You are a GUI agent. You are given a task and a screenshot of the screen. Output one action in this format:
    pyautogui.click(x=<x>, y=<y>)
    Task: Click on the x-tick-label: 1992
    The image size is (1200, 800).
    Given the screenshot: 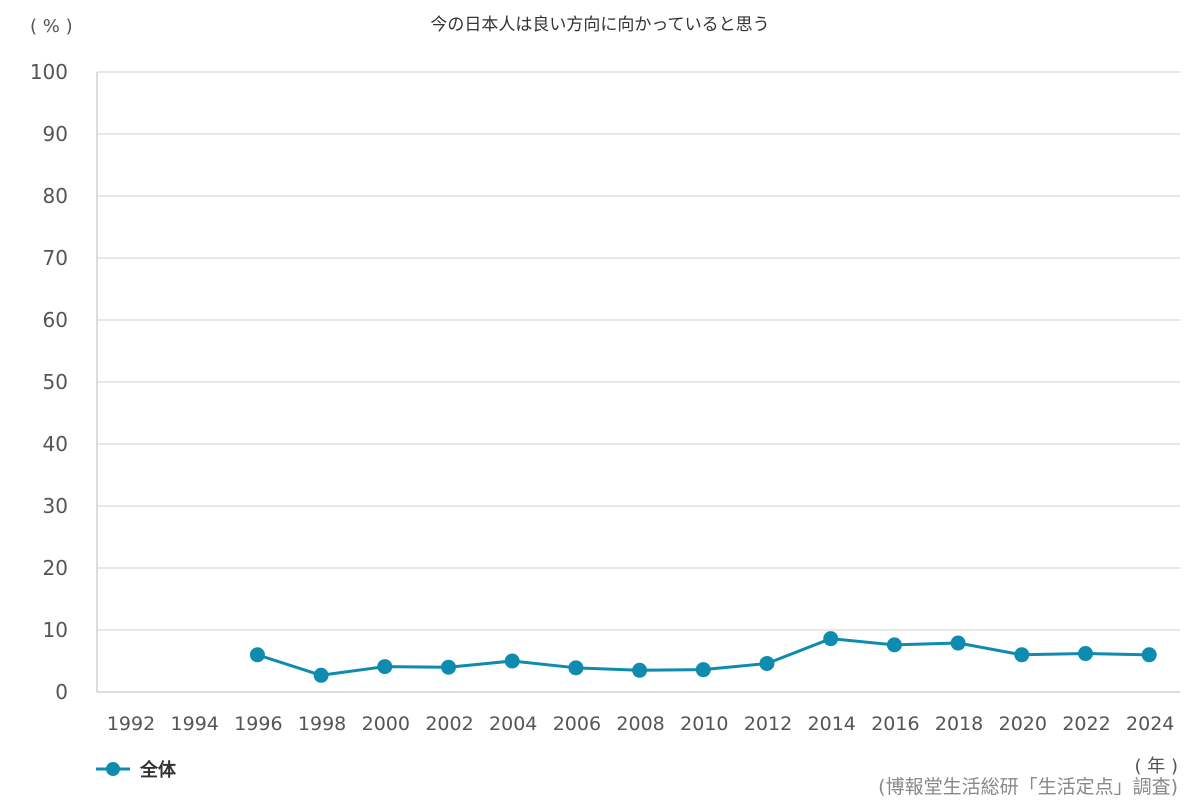 What is the action you would take?
    pyautogui.click(x=131, y=724)
    